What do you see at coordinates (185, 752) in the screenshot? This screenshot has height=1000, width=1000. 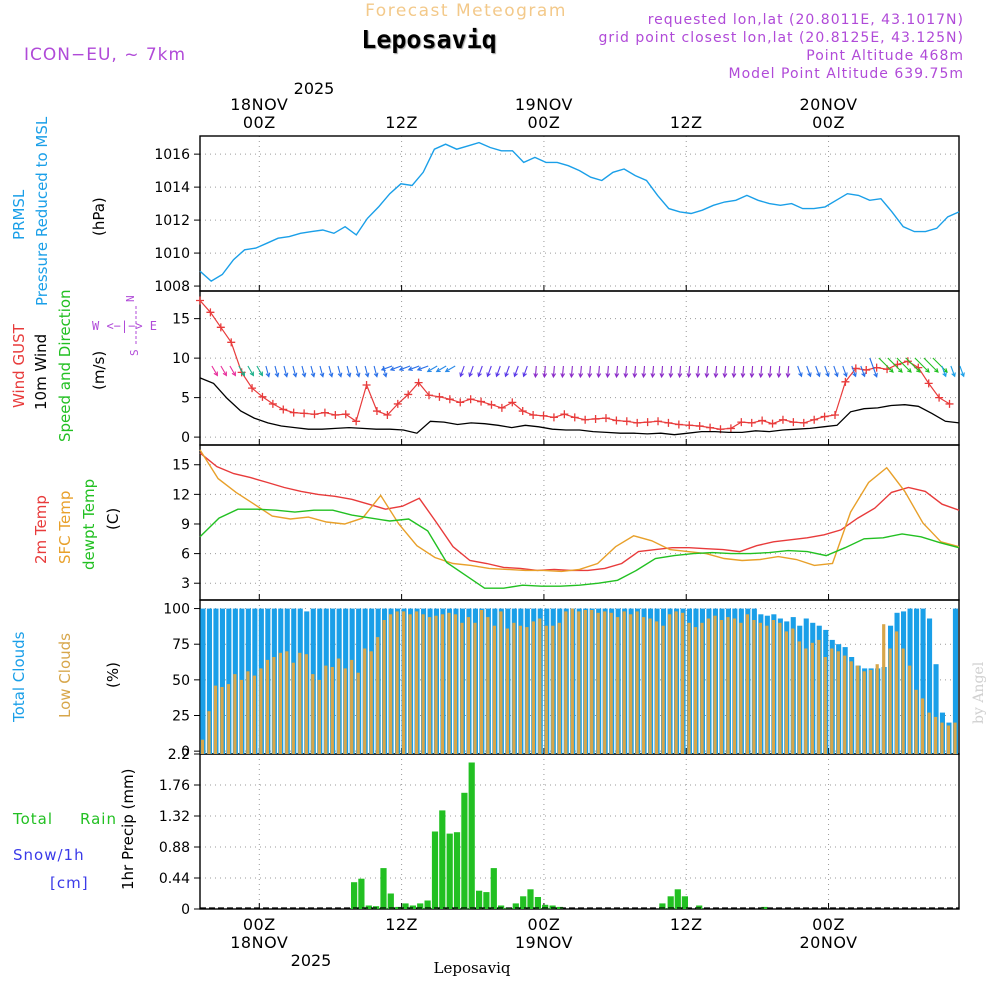 I see `ytick-label-clouds: 0` at bounding box center [185, 752].